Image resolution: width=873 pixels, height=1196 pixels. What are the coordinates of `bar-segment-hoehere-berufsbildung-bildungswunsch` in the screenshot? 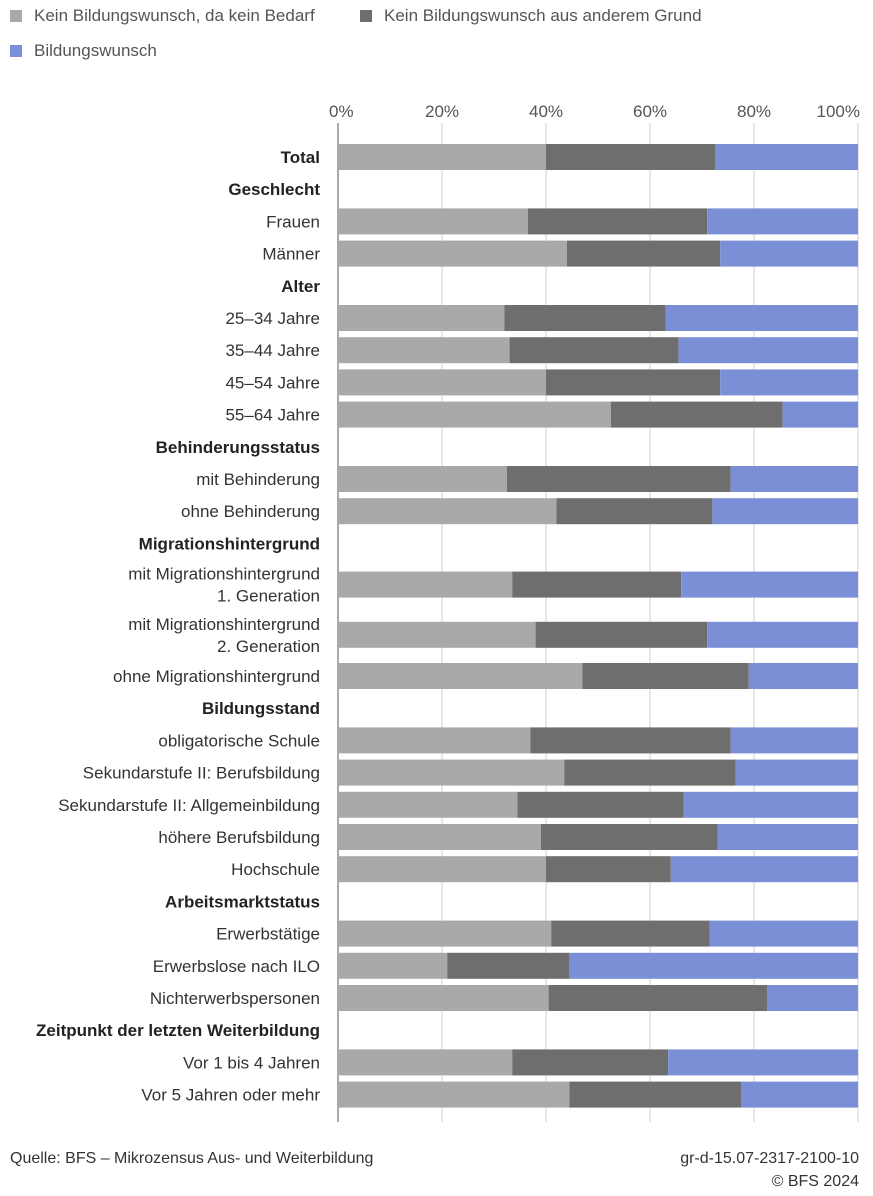 It's located at (787, 837).